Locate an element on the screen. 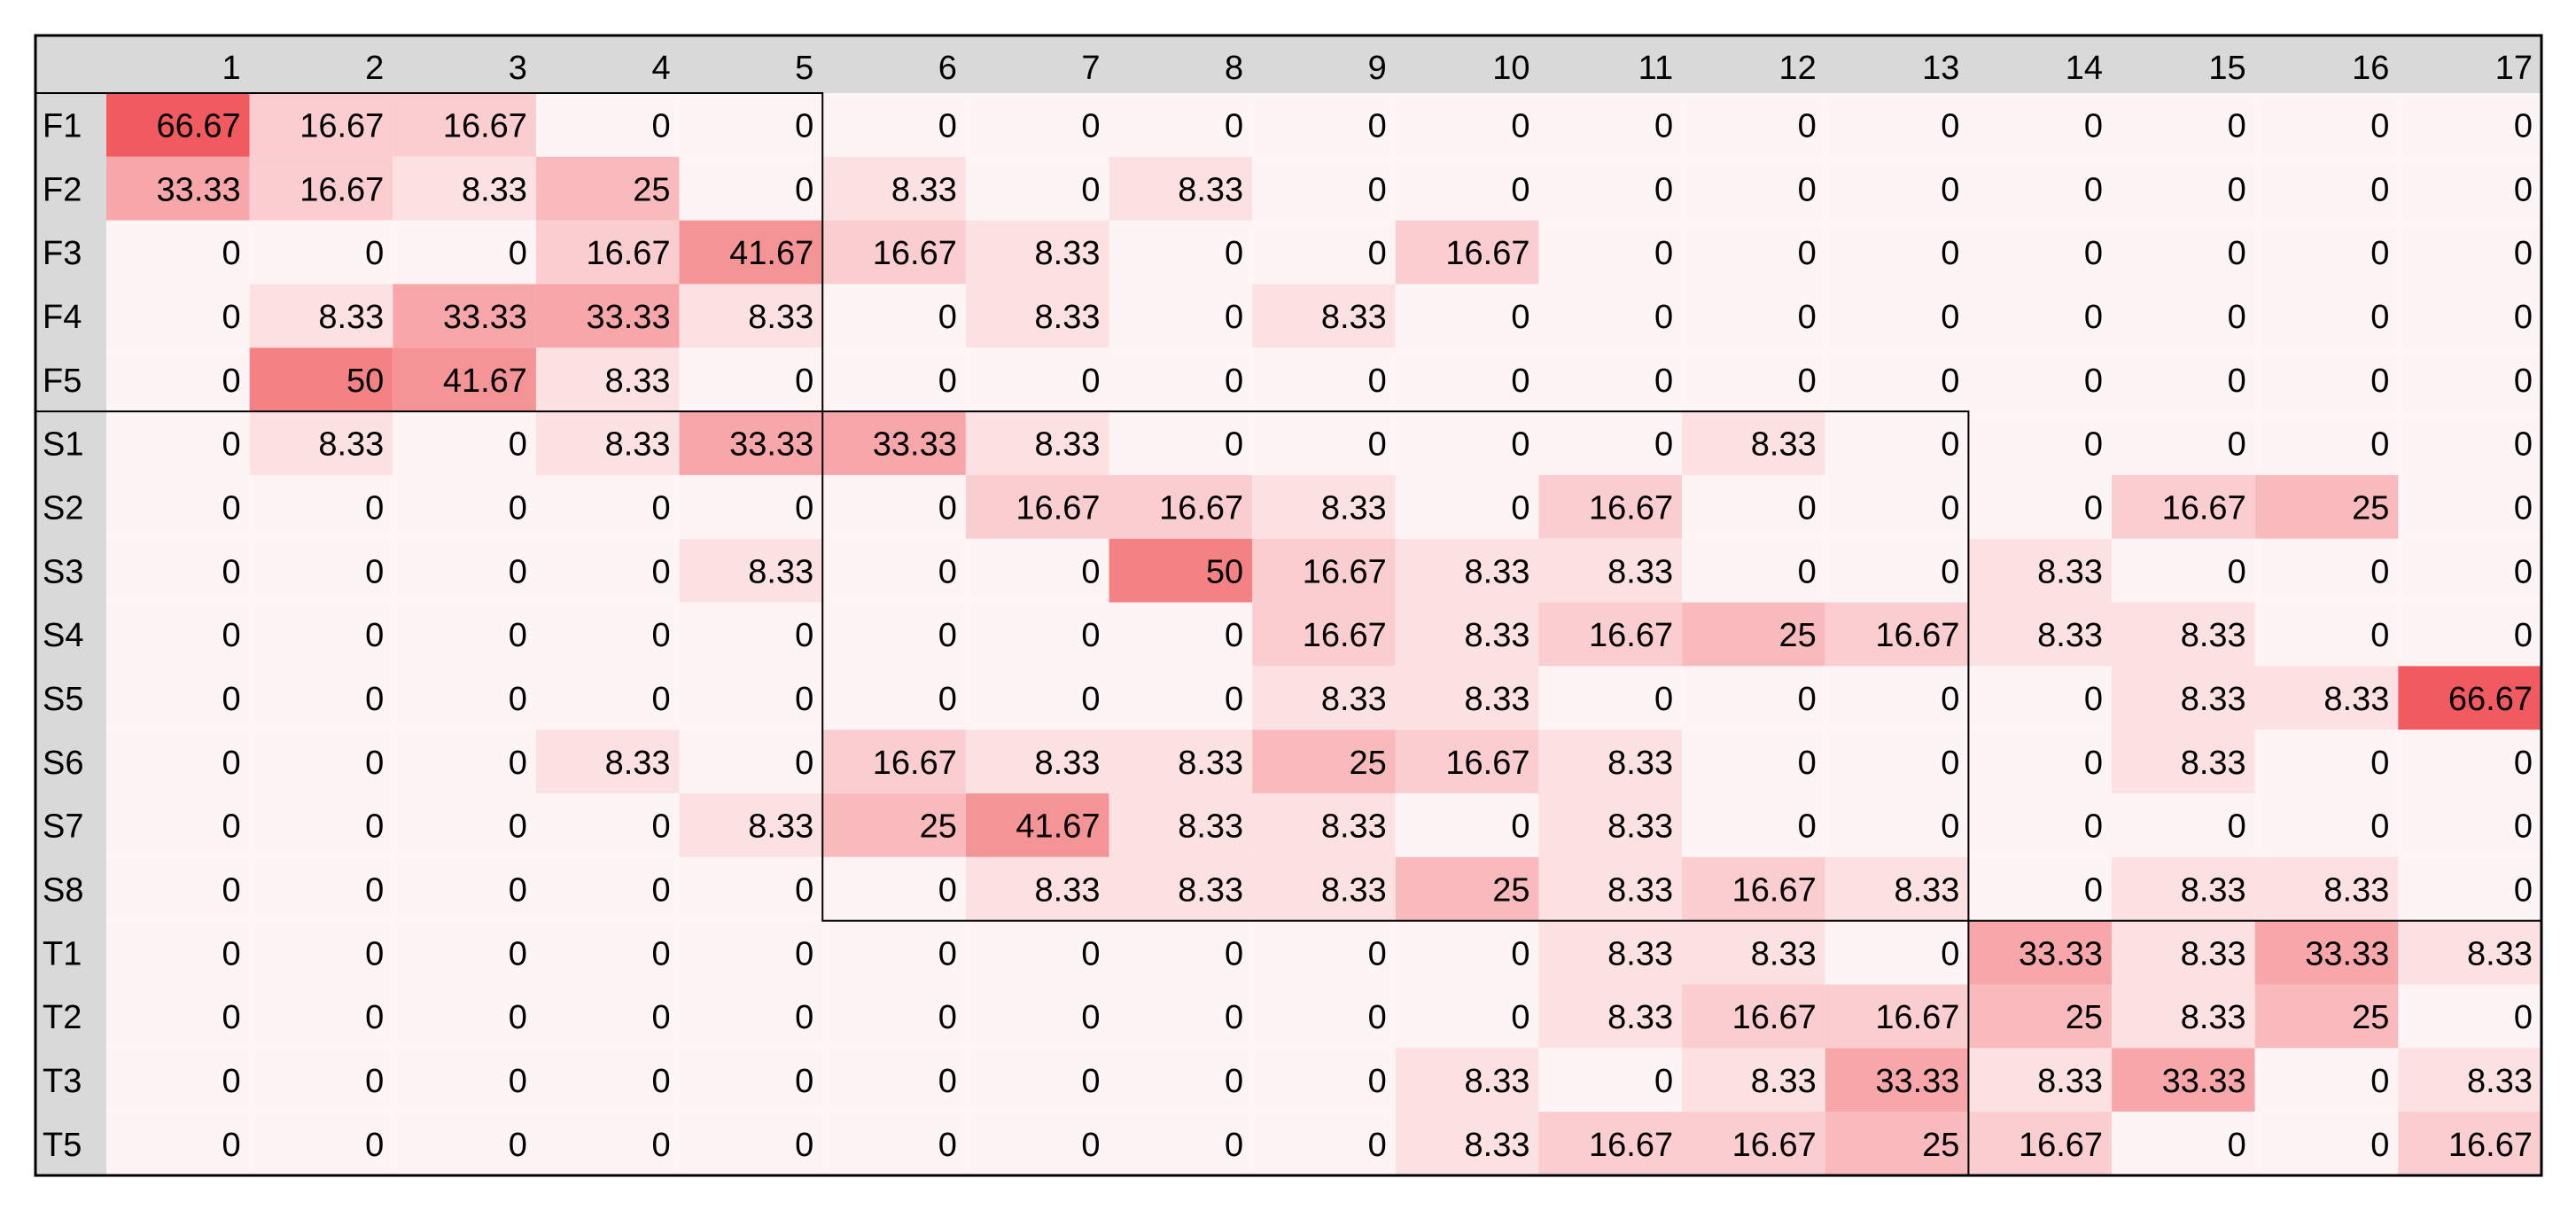  column-label: 7 is located at coordinates (1090, 68).